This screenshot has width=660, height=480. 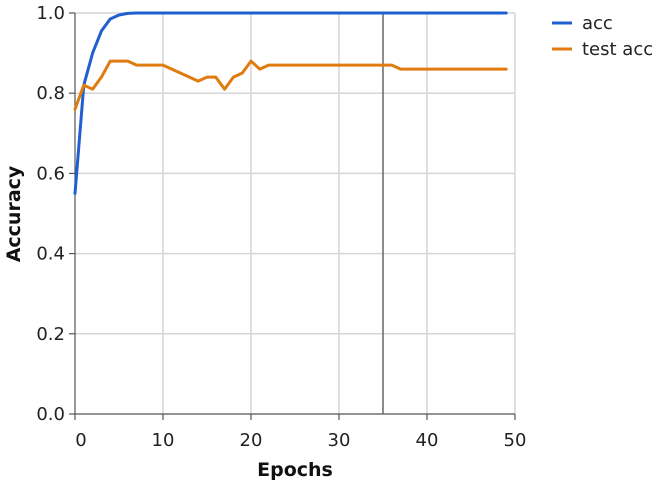 I want to click on legend-label-acc: acc, so click(x=597, y=23).